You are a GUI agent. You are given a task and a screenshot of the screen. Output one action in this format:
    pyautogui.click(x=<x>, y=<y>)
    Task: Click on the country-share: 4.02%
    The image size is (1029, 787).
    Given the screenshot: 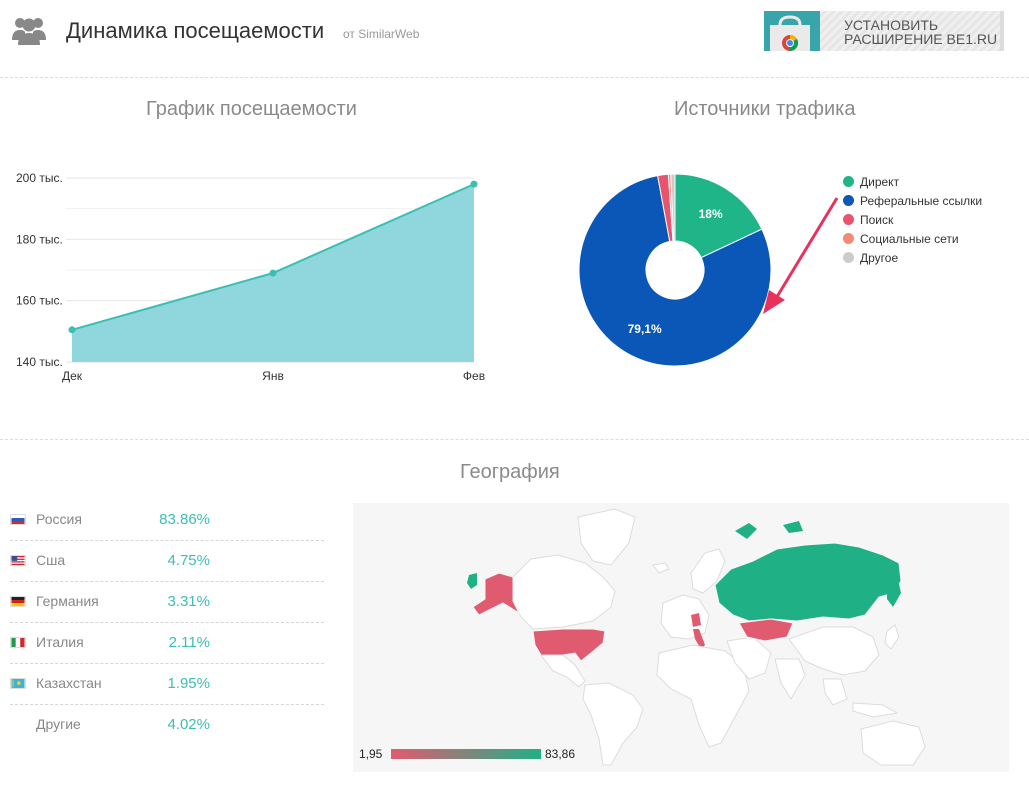 What is the action you would take?
    pyautogui.click(x=188, y=724)
    